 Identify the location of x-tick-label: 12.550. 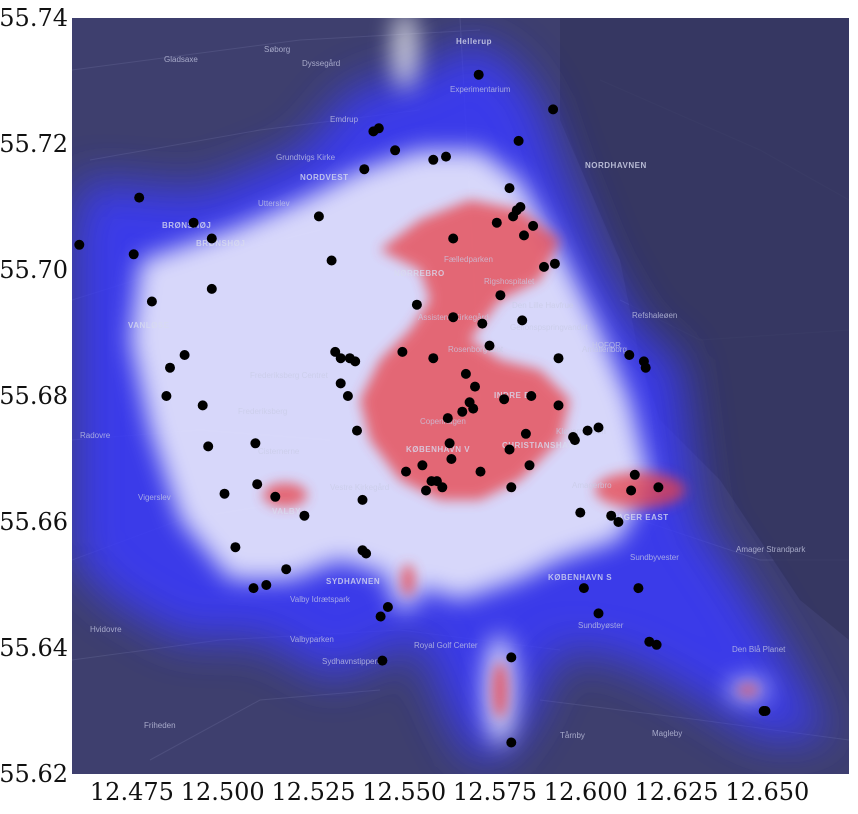
(404, 792).